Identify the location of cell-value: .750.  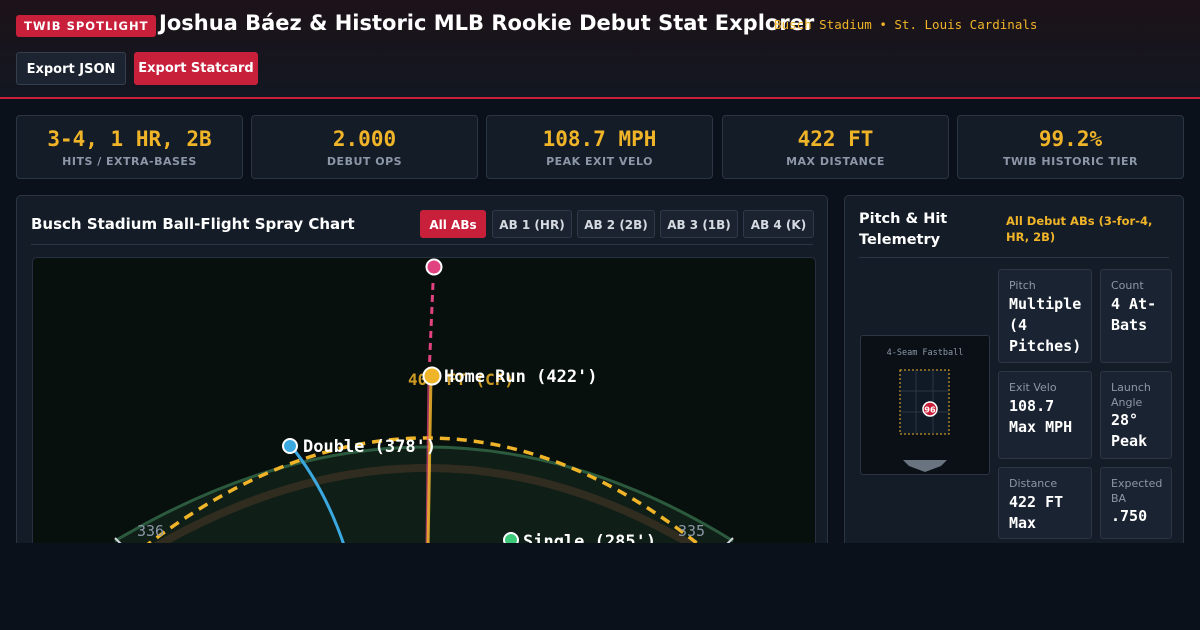
(1129, 516).